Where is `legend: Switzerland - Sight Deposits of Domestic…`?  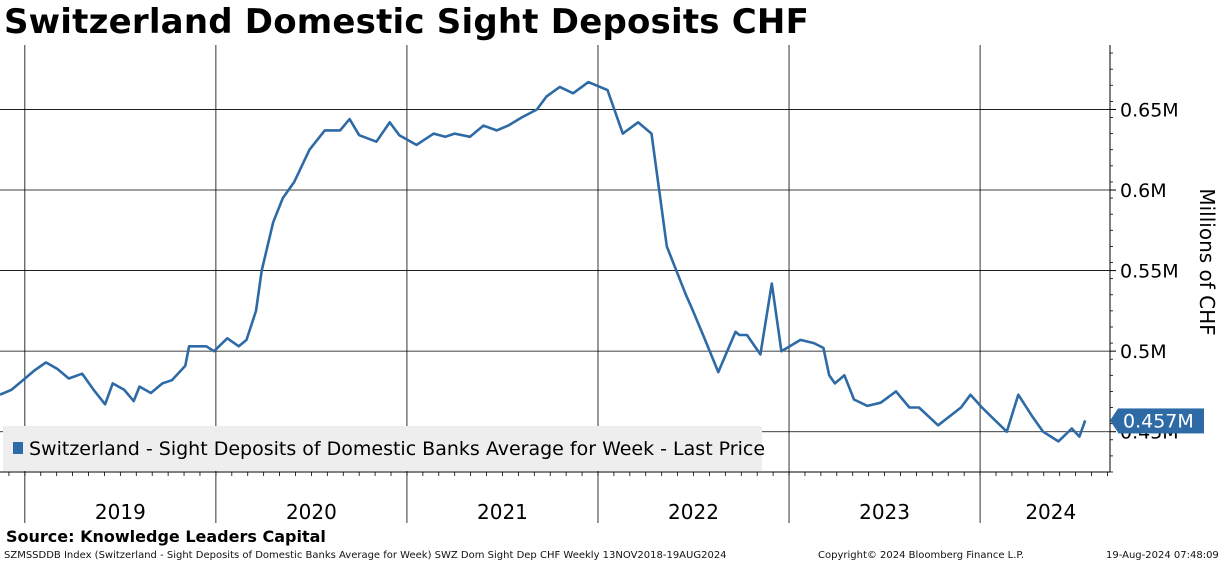 legend: Switzerland - Sight Deposits of Domestic… is located at coordinates (384, 448).